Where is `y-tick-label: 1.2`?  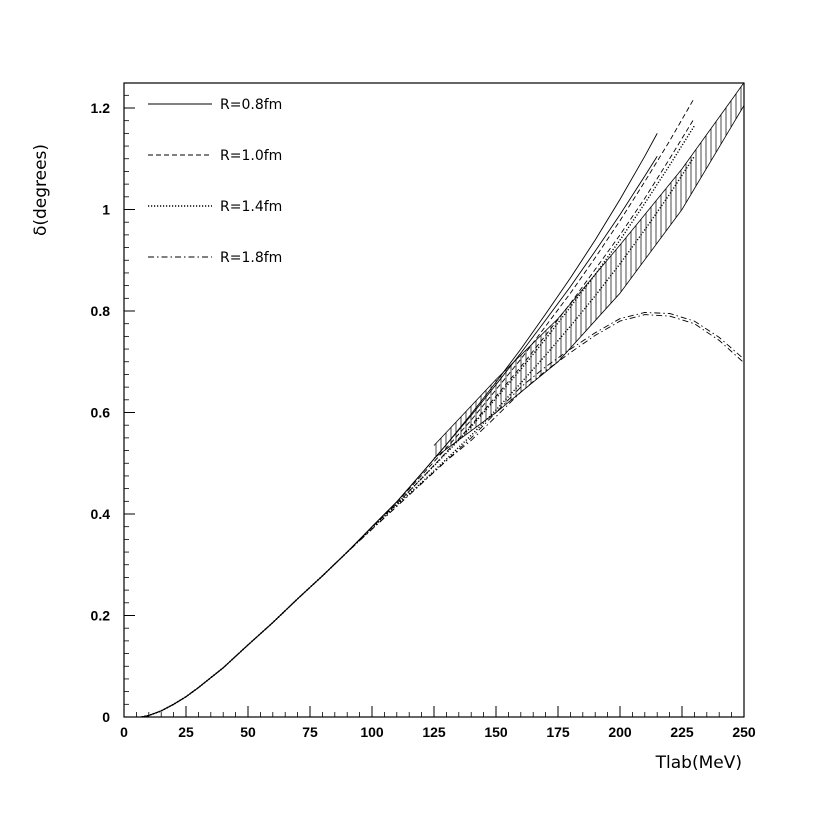
y-tick-label: 1.2 is located at coordinates (101, 108).